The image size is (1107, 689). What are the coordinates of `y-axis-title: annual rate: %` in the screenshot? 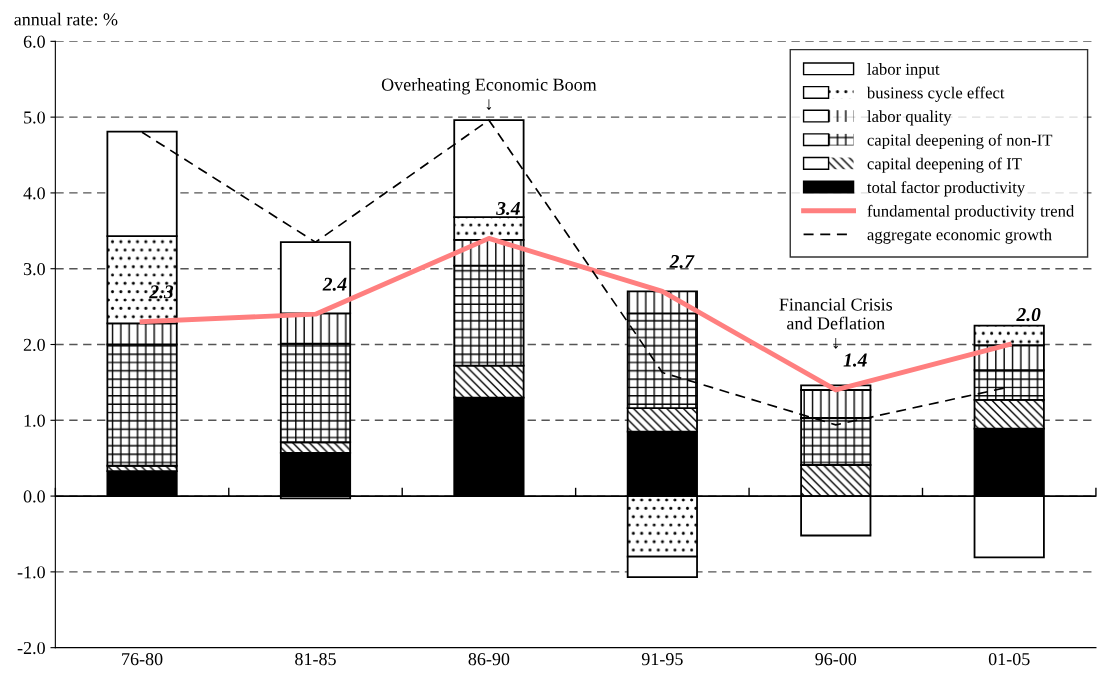 It's located at (66, 19).